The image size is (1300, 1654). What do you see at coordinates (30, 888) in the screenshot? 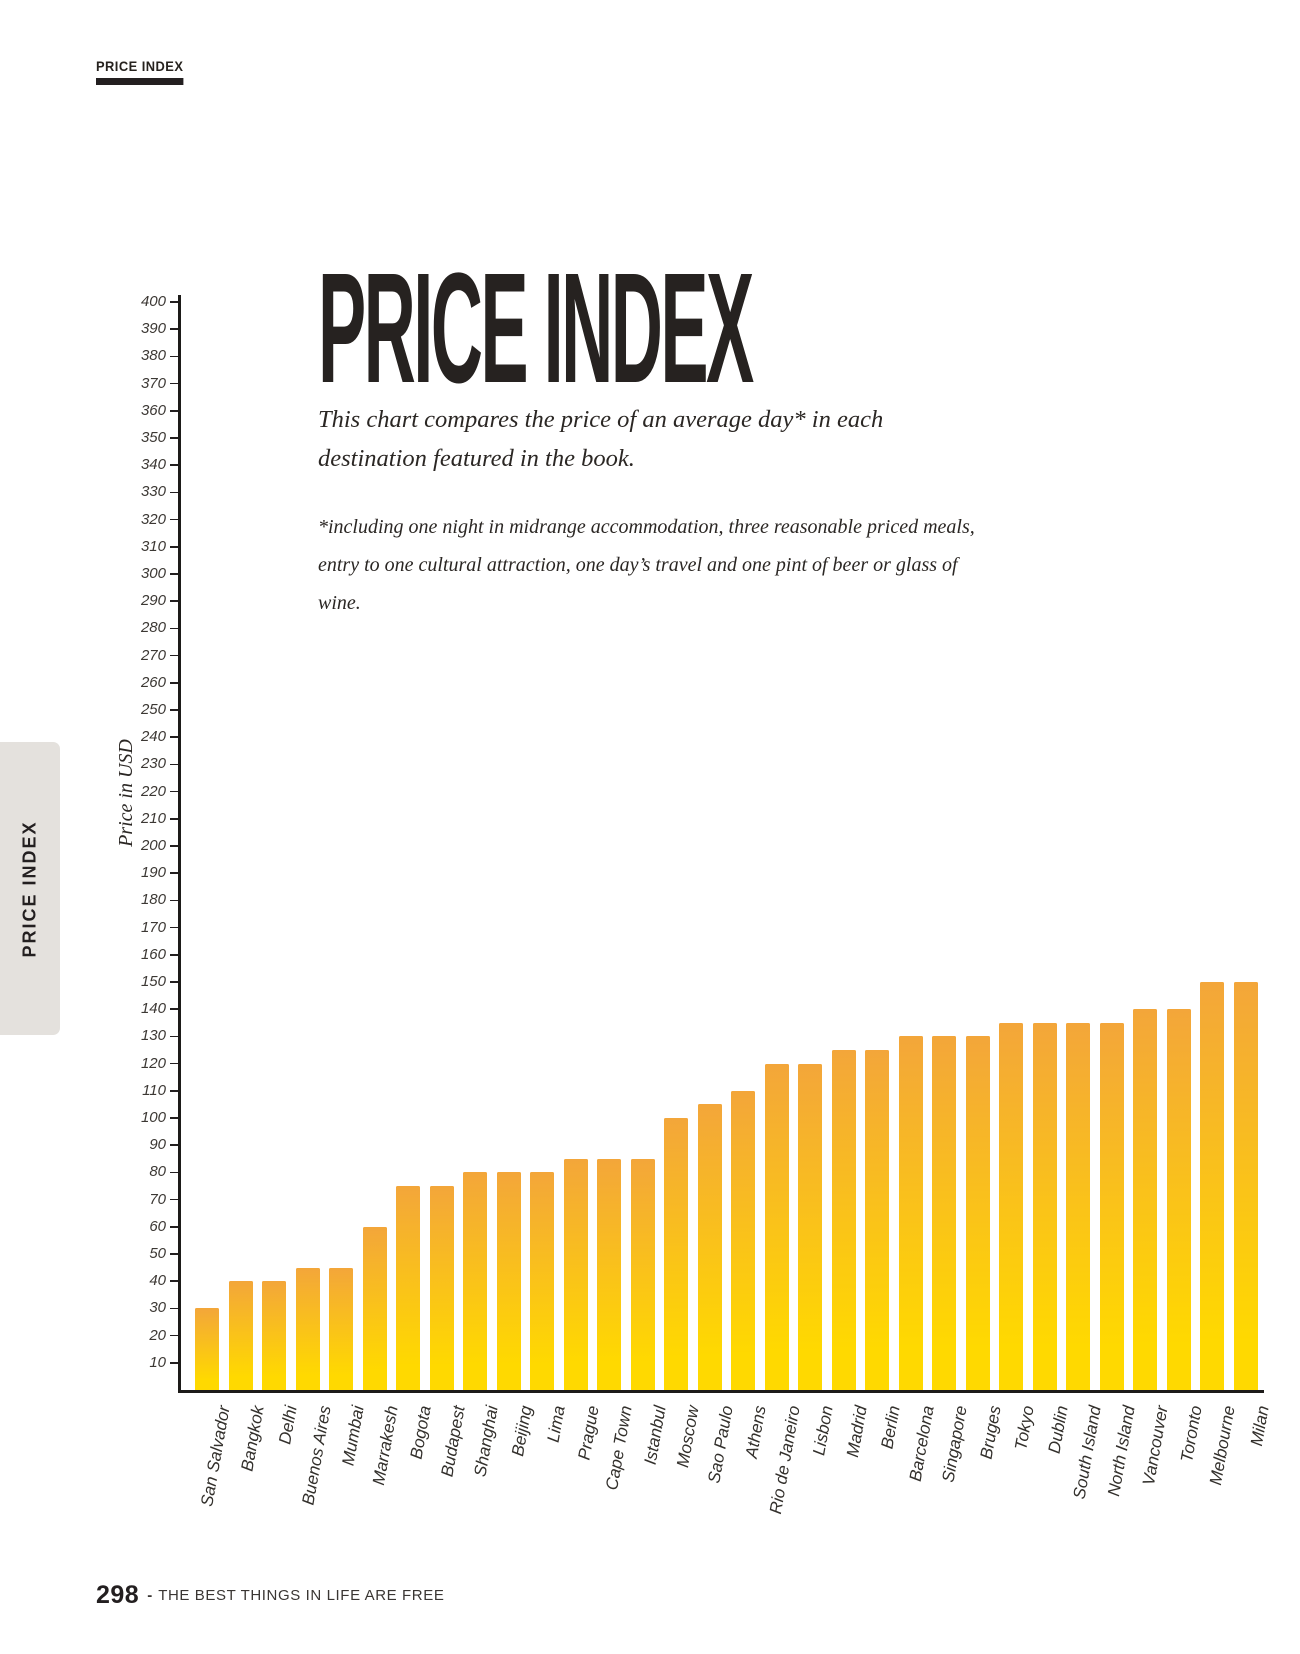
I see `sidebar-tab: PRICE INDEX` at bounding box center [30, 888].